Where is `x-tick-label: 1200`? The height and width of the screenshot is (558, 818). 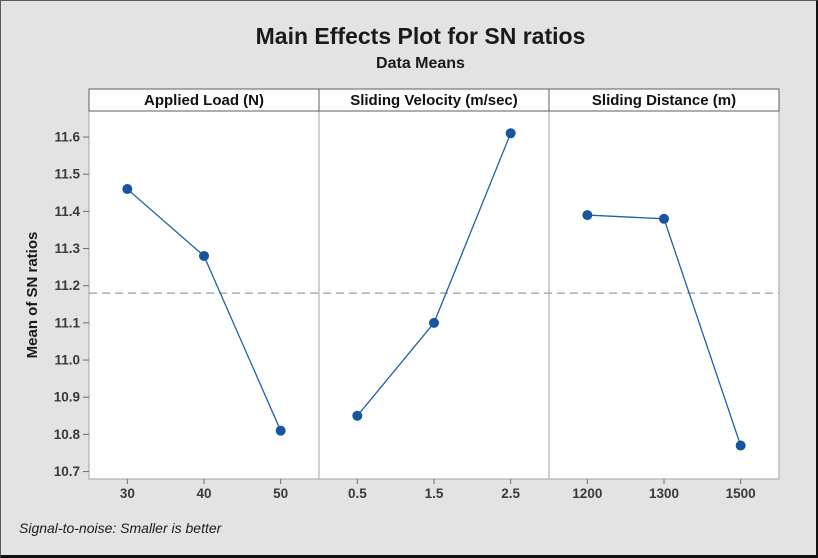 x-tick-label: 1200 is located at coordinates (587, 493).